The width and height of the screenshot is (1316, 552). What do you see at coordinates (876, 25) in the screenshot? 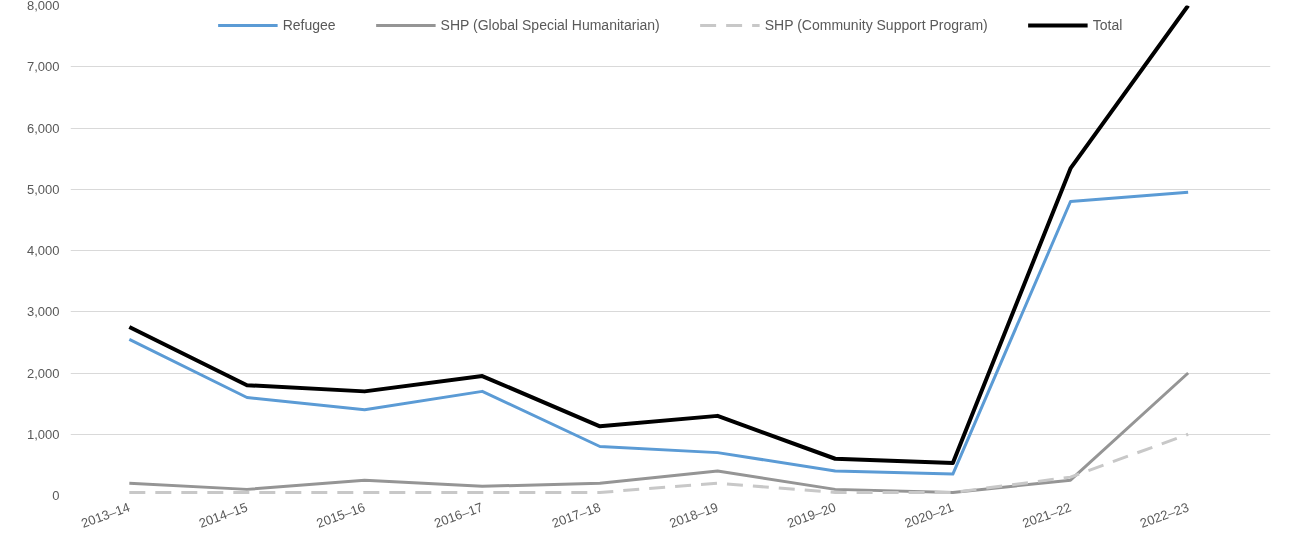
I see `legend-label: SHP (Community Support Program)` at bounding box center [876, 25].